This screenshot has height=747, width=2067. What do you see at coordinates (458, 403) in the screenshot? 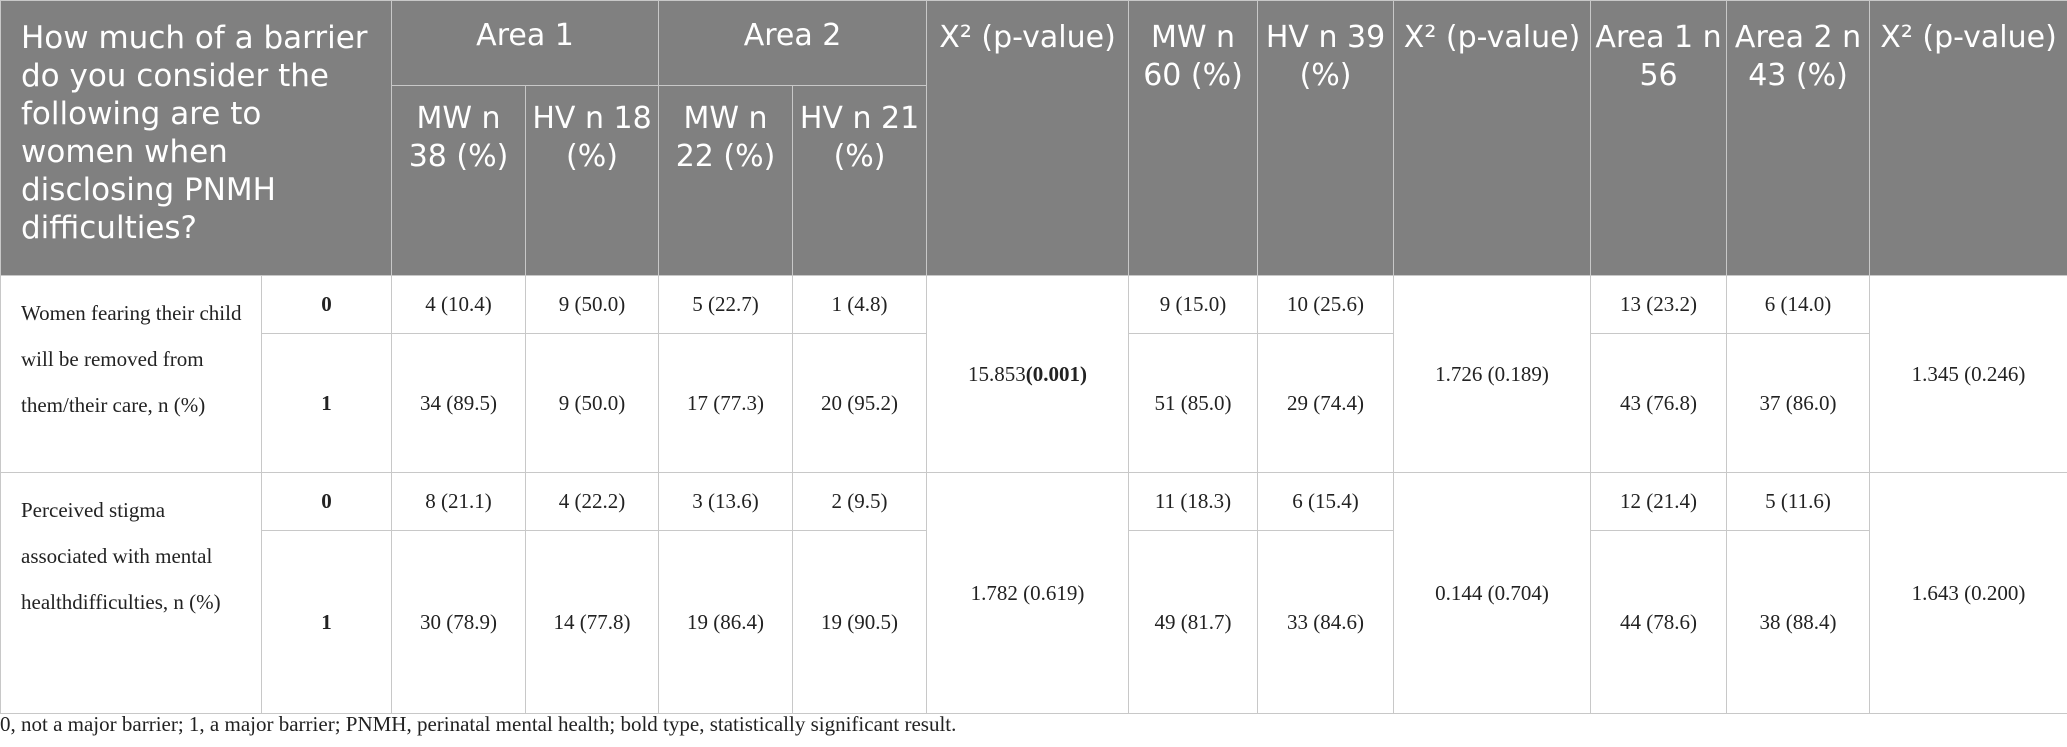
I see `cell-mw38: 34 (89.5)` at bounding box center [458, 403].